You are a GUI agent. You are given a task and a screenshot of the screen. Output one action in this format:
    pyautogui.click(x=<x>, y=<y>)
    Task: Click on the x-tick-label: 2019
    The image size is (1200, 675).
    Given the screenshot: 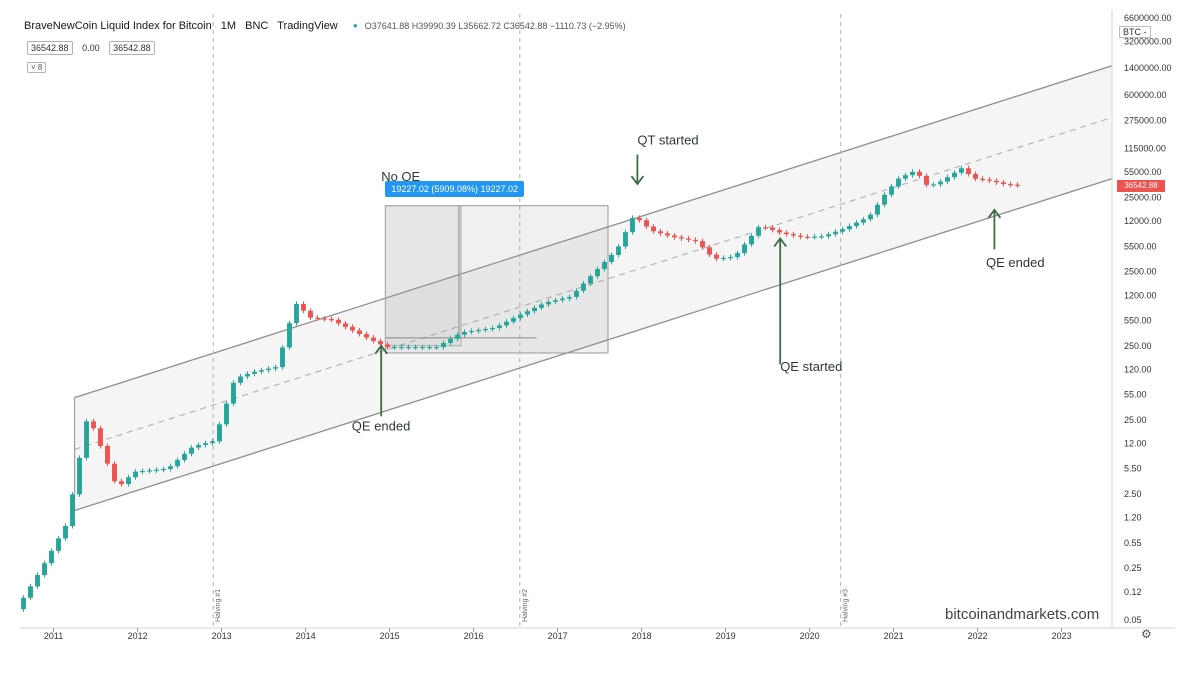 What is the action you would take?
    pyautogui.click(x=726, y=636)
    